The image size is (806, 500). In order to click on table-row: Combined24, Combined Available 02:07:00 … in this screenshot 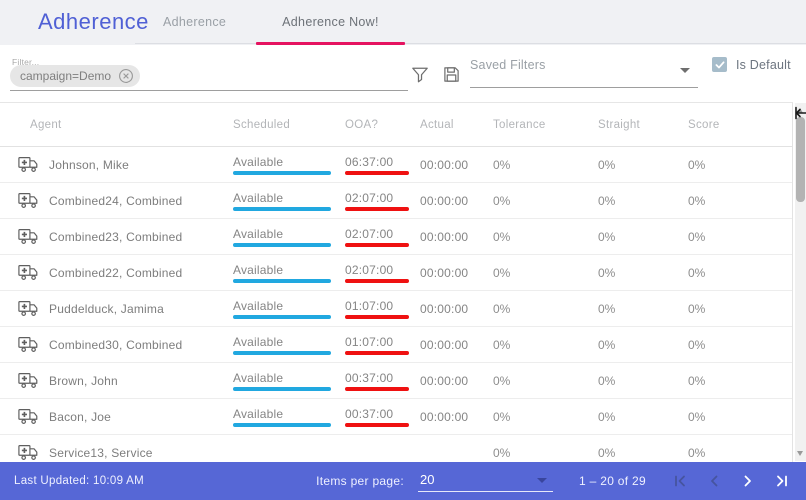, I will do `click(396, 201)`.